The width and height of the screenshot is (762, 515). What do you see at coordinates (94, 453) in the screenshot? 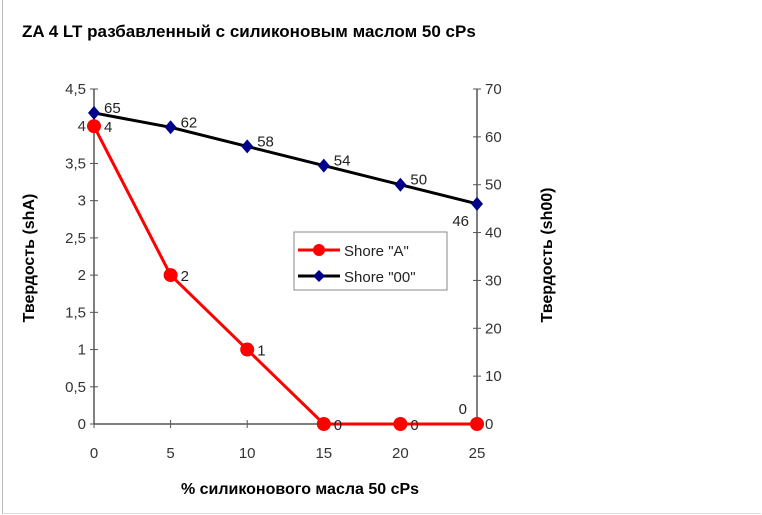
I see `x-tick-label: 0` at bounding box center [94, 453].